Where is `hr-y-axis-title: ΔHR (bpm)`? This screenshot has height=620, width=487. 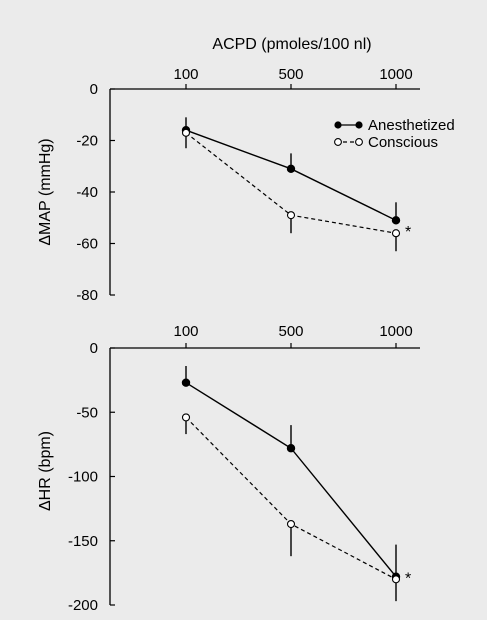
hr-y-axis-title: ΔHR (bpm) is located at coordinates (45, 471).